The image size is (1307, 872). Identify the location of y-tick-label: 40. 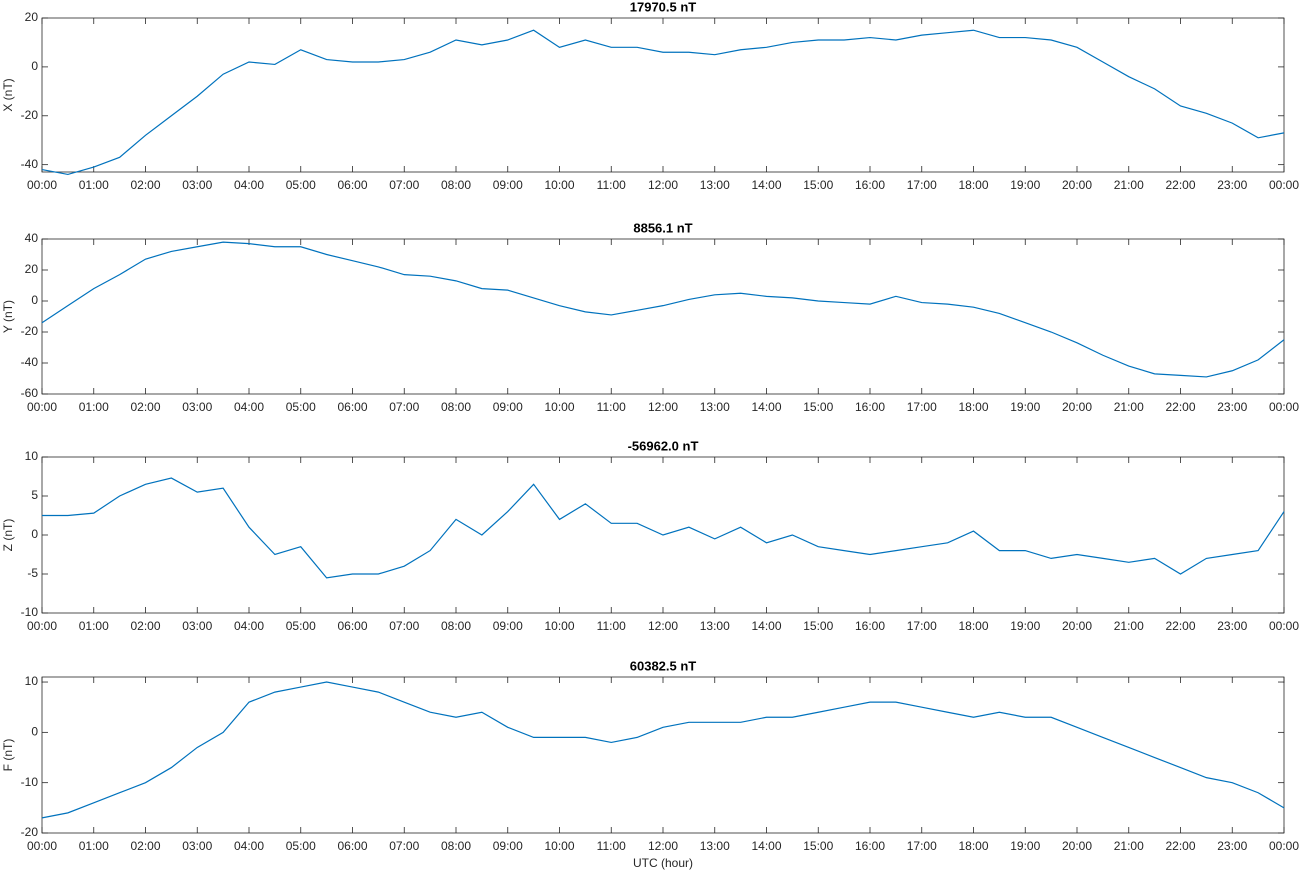
(32, 238).